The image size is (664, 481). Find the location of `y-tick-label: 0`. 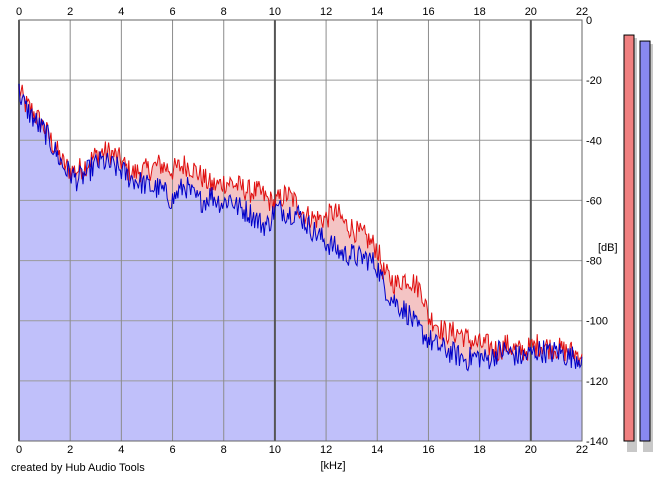

y-tick-label: 0 is located at coordinates (589, 21).